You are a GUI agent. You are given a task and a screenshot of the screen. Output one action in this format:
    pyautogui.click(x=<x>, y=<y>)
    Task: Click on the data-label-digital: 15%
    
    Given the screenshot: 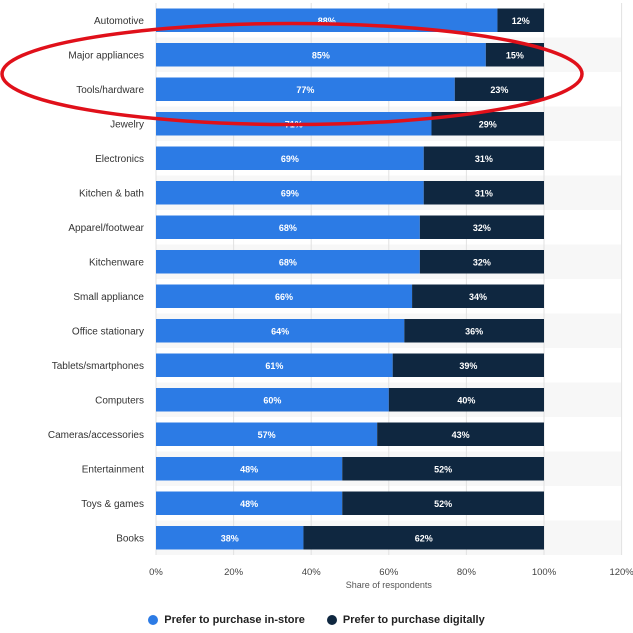 What is the action you would take?
    pyautogui.click(x=515, y=55)
    